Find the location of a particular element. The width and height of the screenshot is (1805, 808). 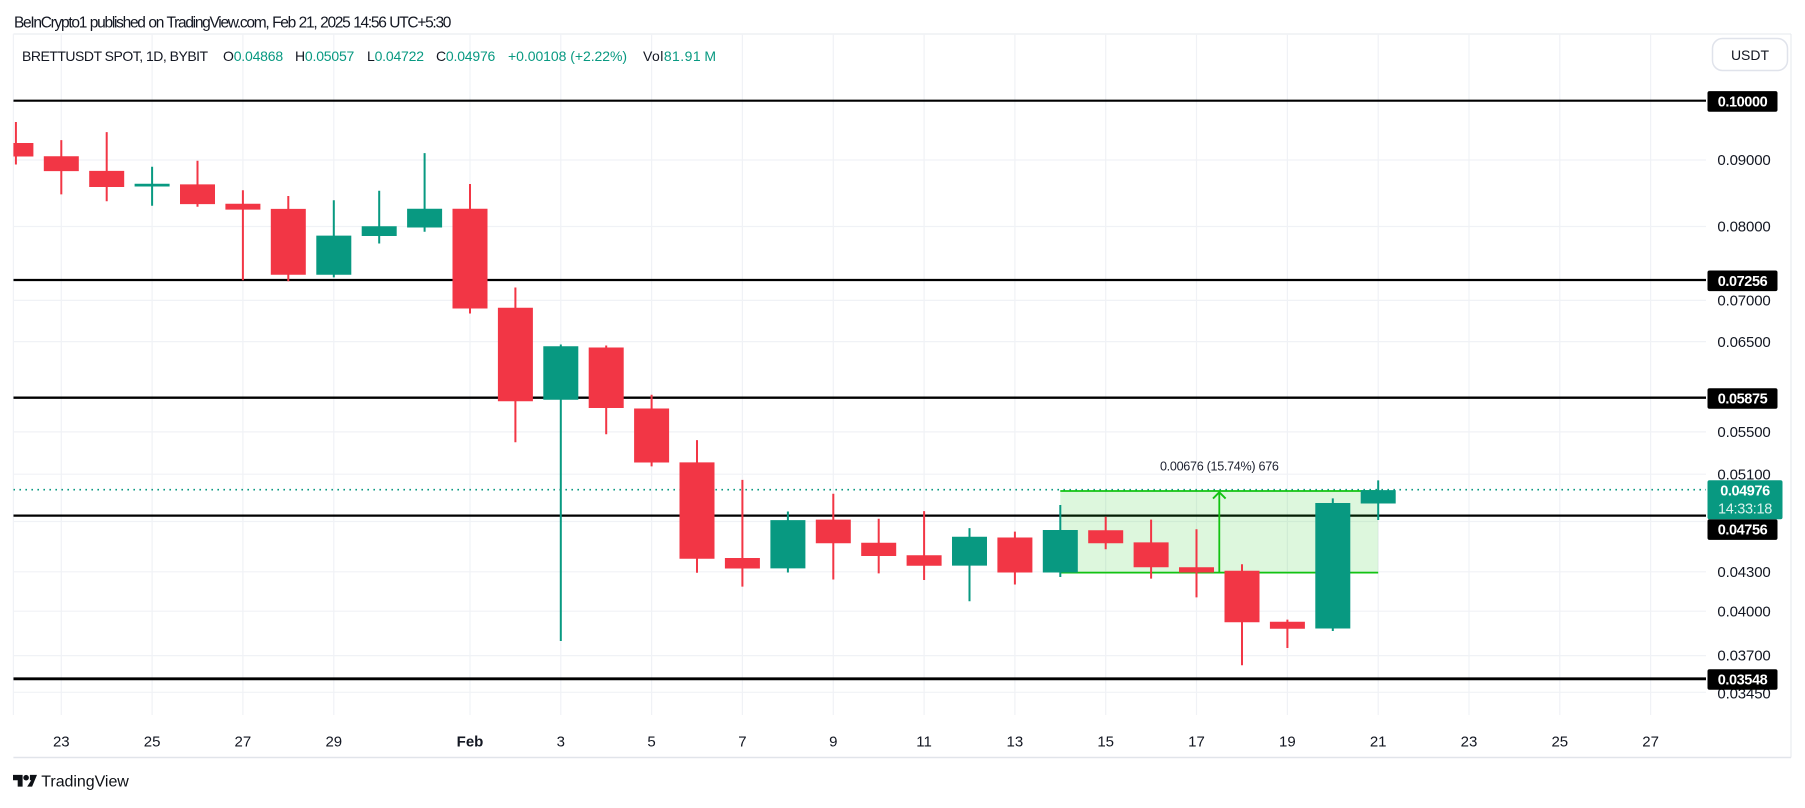

svg-text: Feb is located at coordinates (470, 742).